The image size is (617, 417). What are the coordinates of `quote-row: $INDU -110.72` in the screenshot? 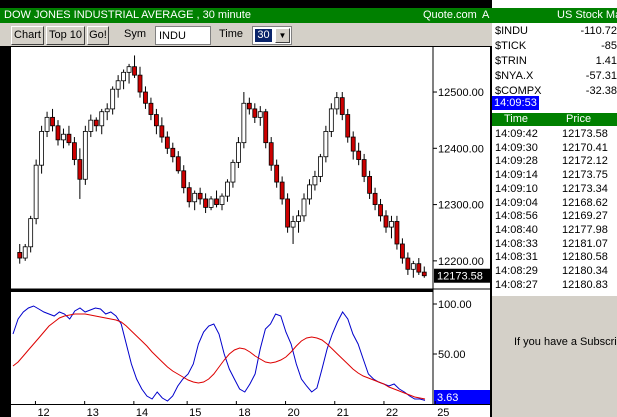 It's located at (554, 31).